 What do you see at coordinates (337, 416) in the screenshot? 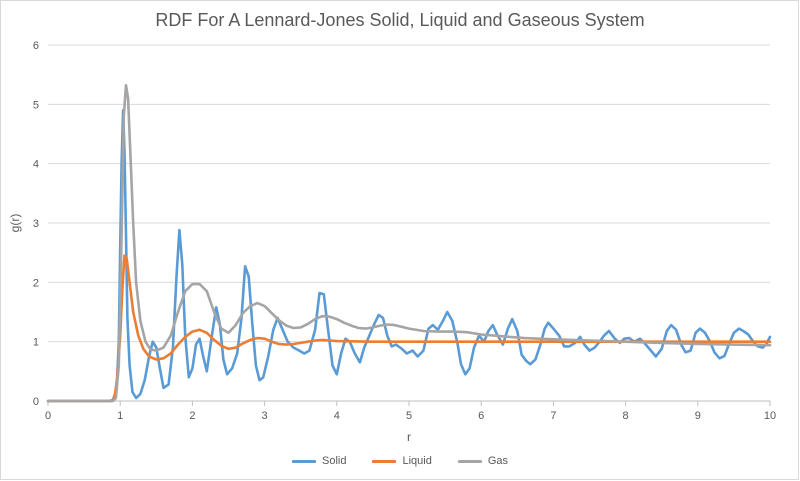
I see `x-tick-label: 4` at bounding box center [337, 416].